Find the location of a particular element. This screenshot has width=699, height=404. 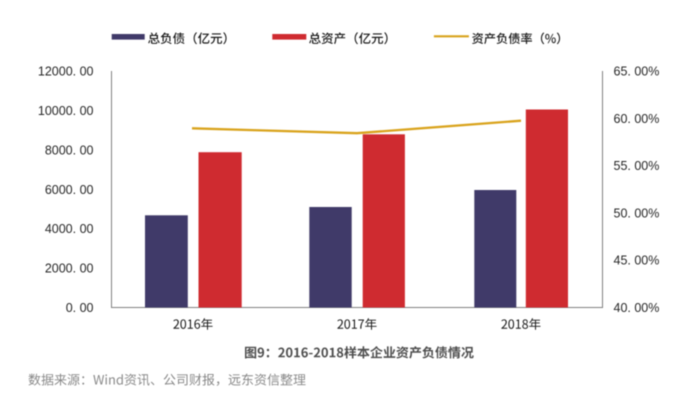

svg-text: 4000. 00 is located at coordinates (69, 229).